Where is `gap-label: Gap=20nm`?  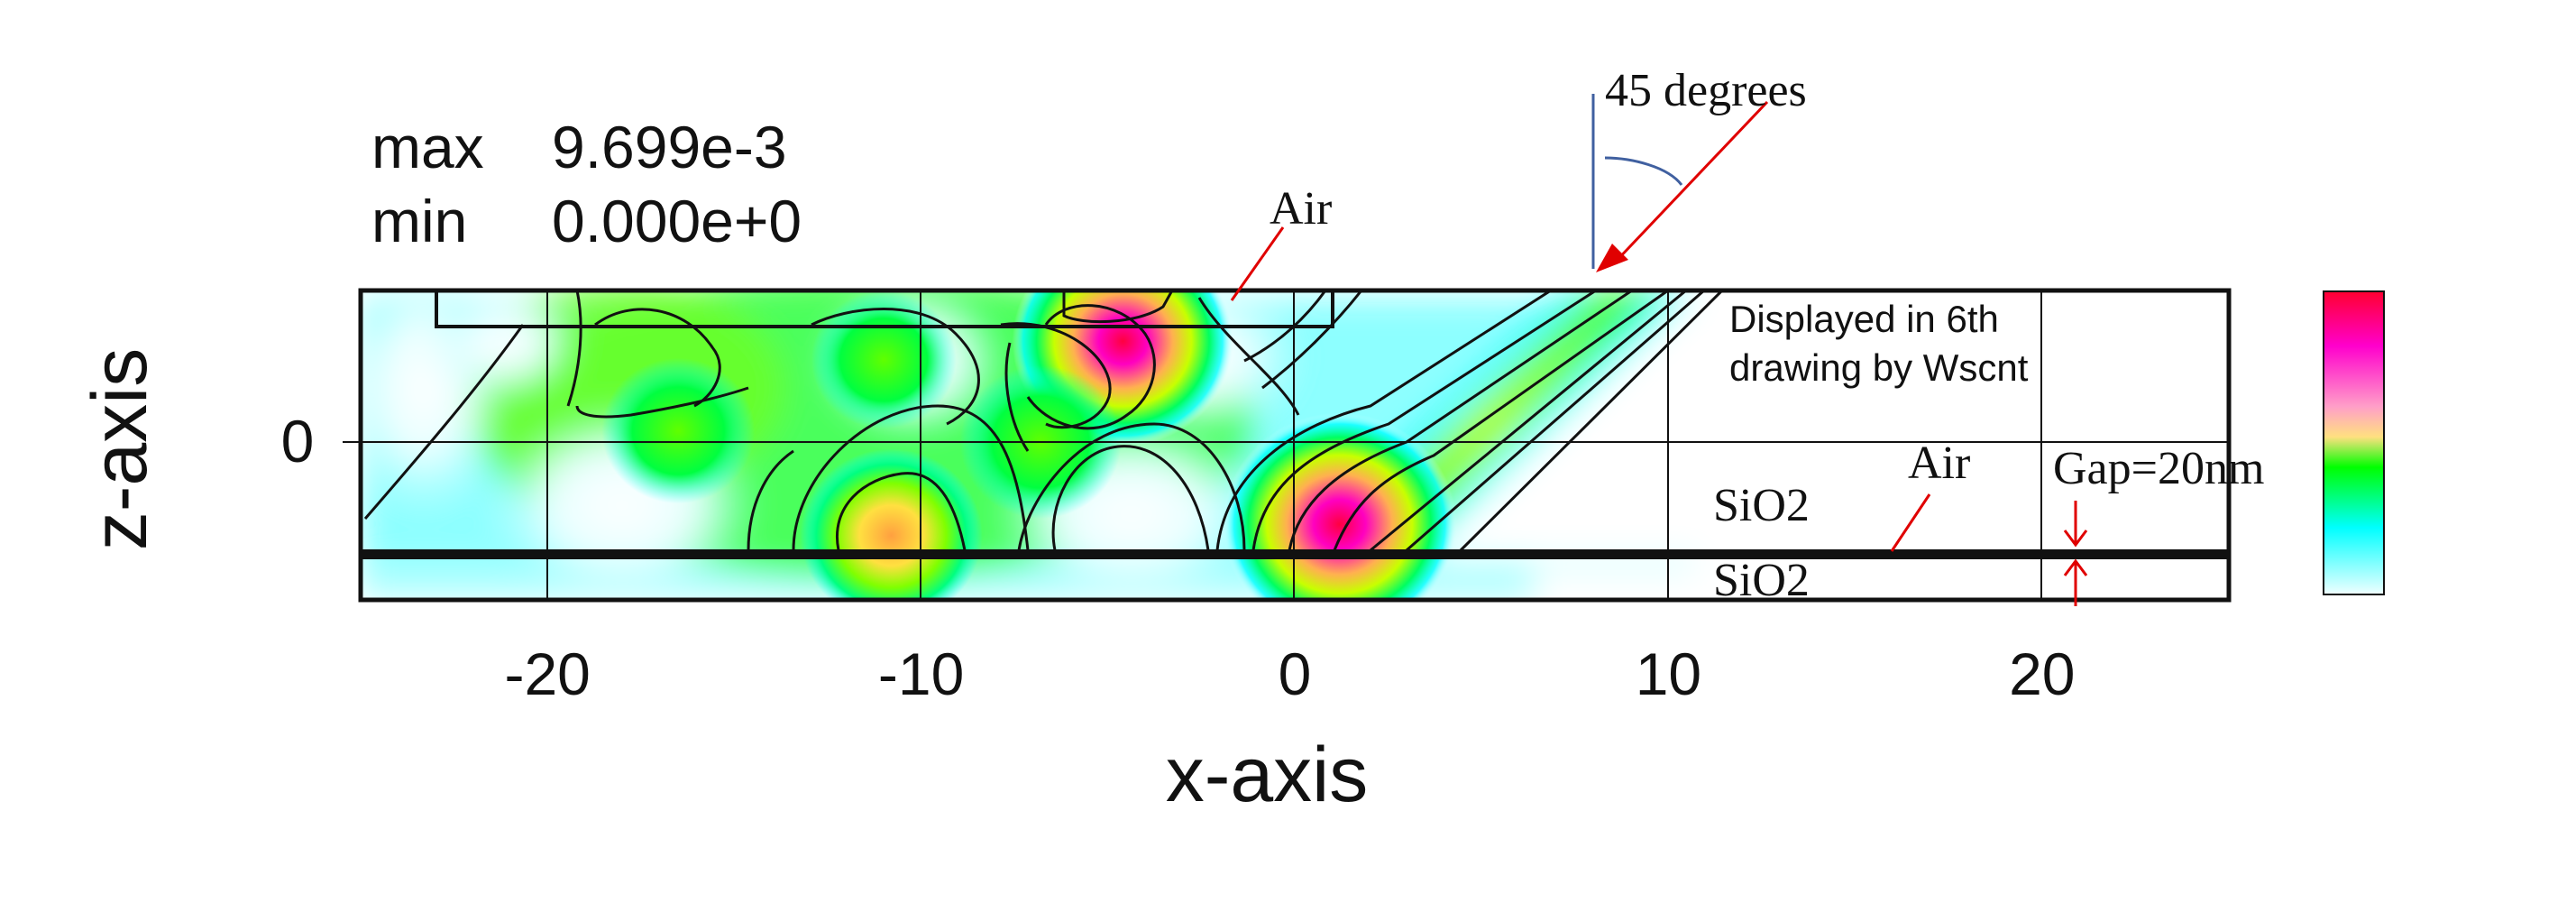 gap-label: Gap=20nm is located at coordinates (2158, 468).